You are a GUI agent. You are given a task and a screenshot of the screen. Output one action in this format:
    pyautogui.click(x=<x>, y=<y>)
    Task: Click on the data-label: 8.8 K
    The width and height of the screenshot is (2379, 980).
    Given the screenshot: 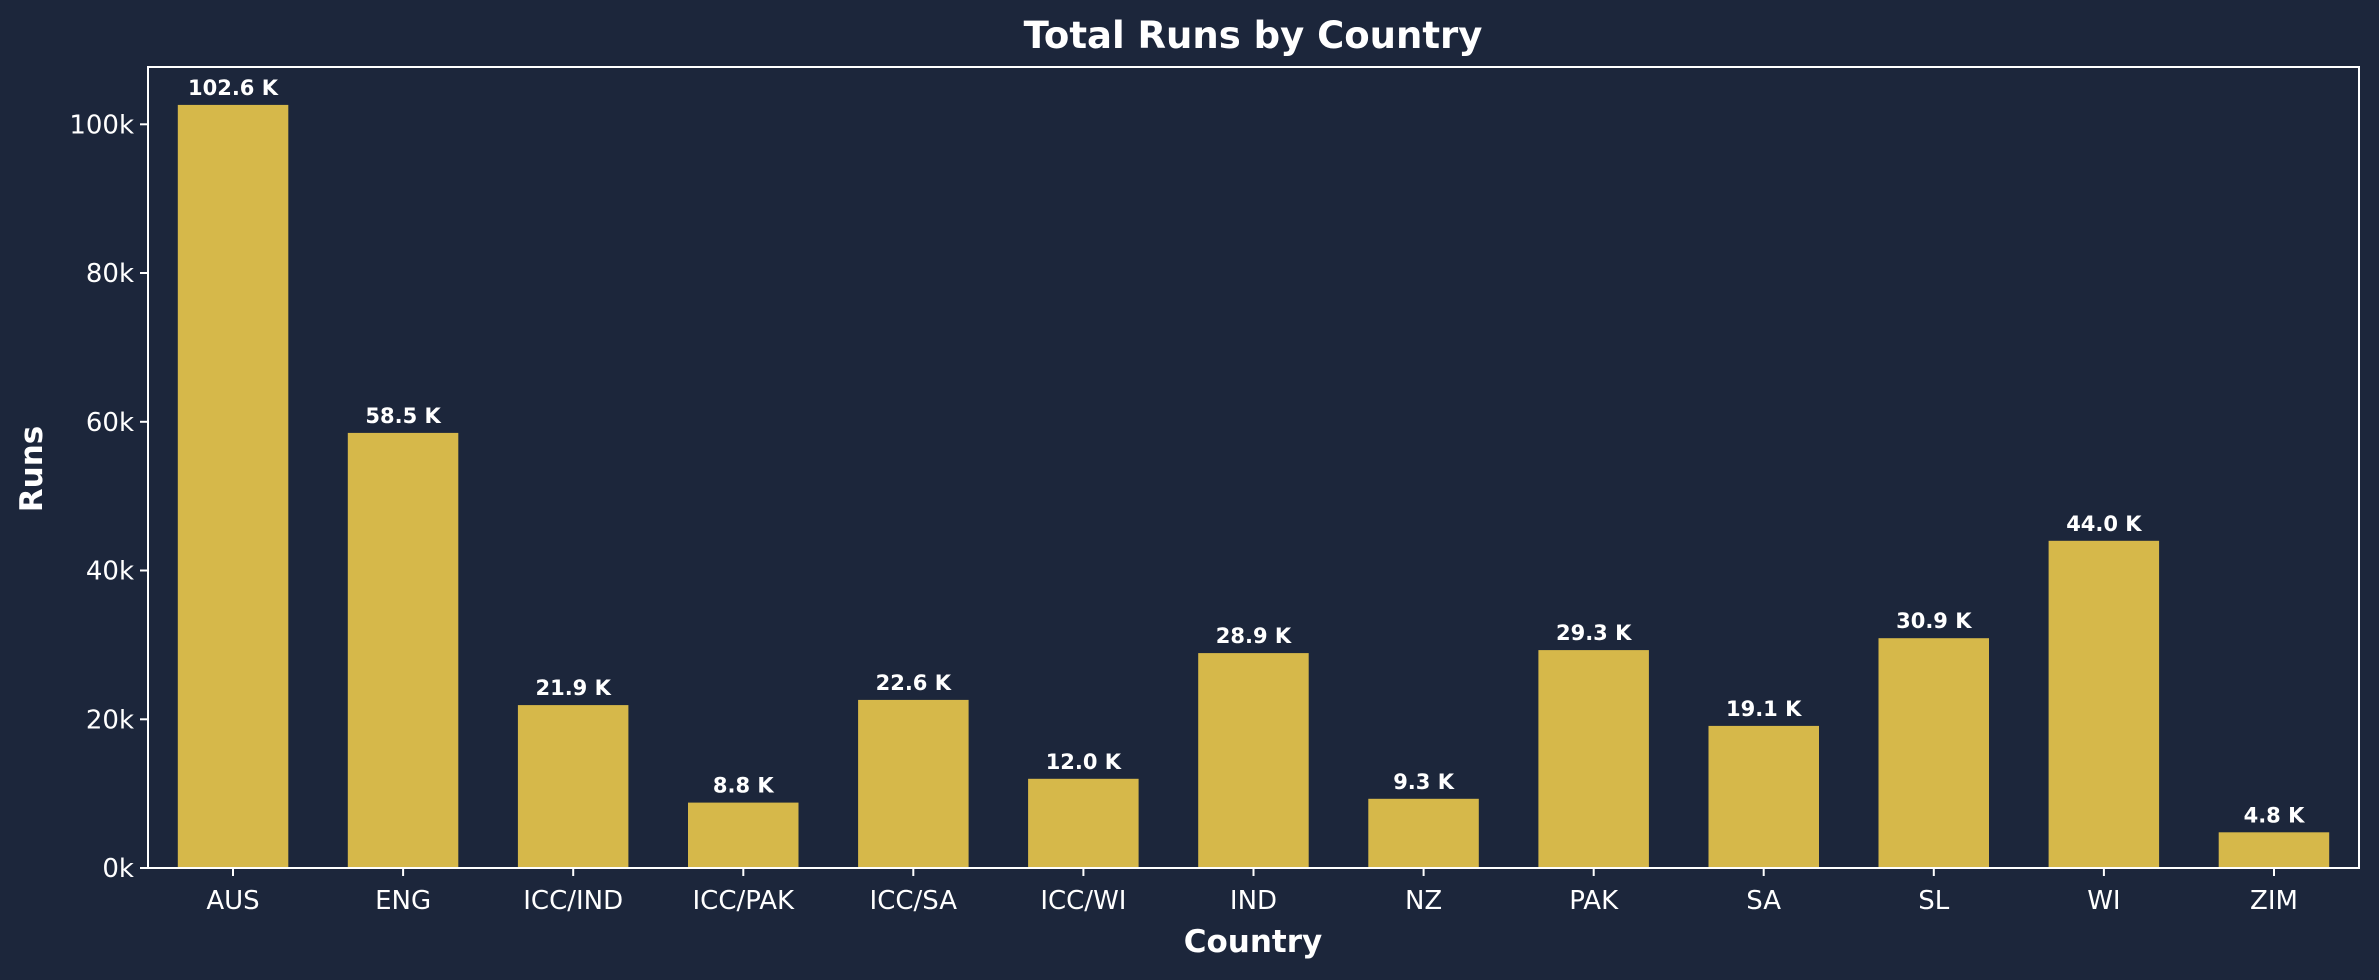 What is the action you would take?
    pyautogui.click(x=744, y=786)
    